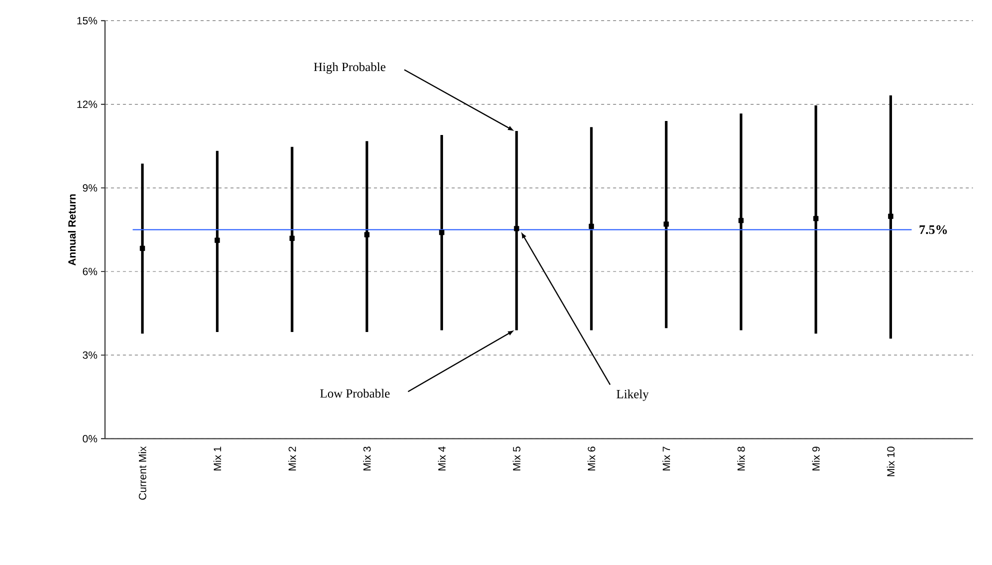 The height and width of the screenshot is (565, 992). I want to click on x-tick-label: Mix 10, so click(890, 461).